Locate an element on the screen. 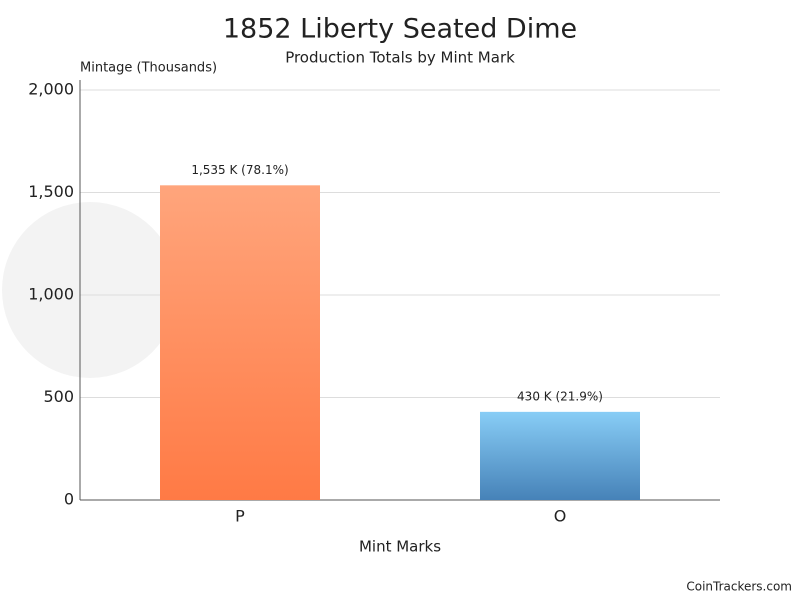 The height and width of the screenshot is (600, 800). x-tick-label: O is located at coordinates (560, 516).